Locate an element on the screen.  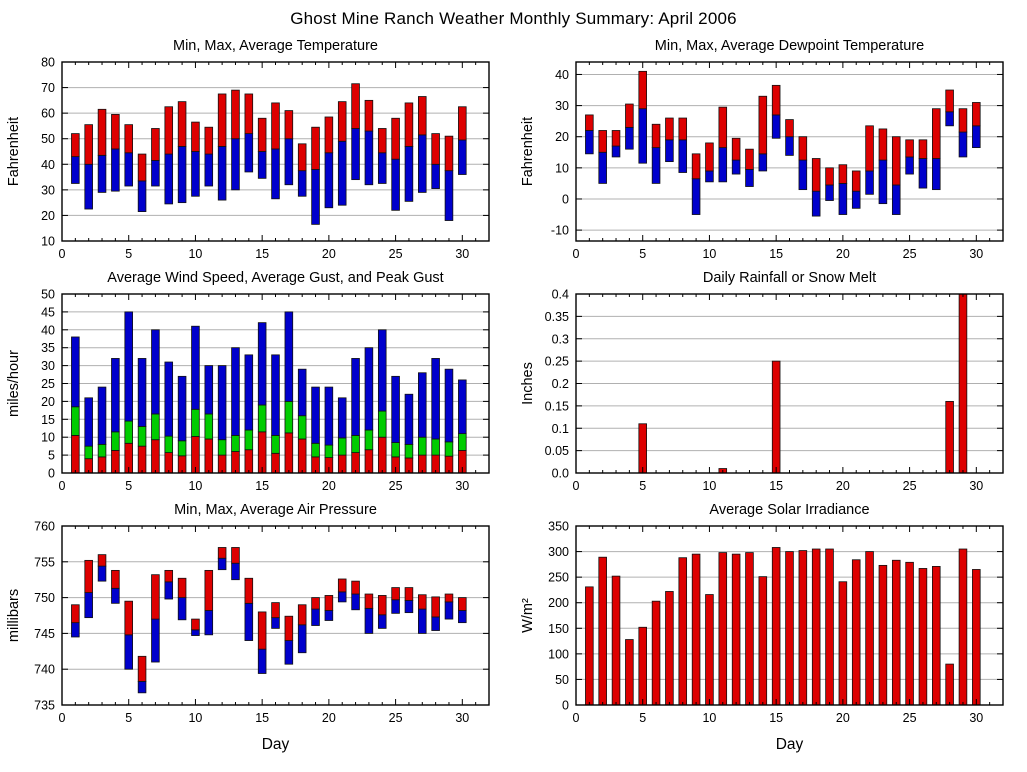
y-tick-label: 745 is located at coordinates (44, 634).